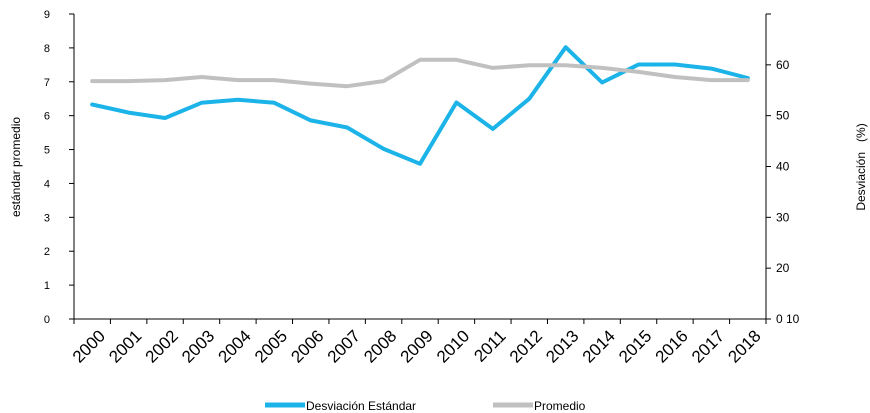 This screenshot has width=870, height=413. What do you see at coordinates (47, 49) in the screenshot?
I see `left-axis-tick-label: 8` at bounding box center [47, 49].